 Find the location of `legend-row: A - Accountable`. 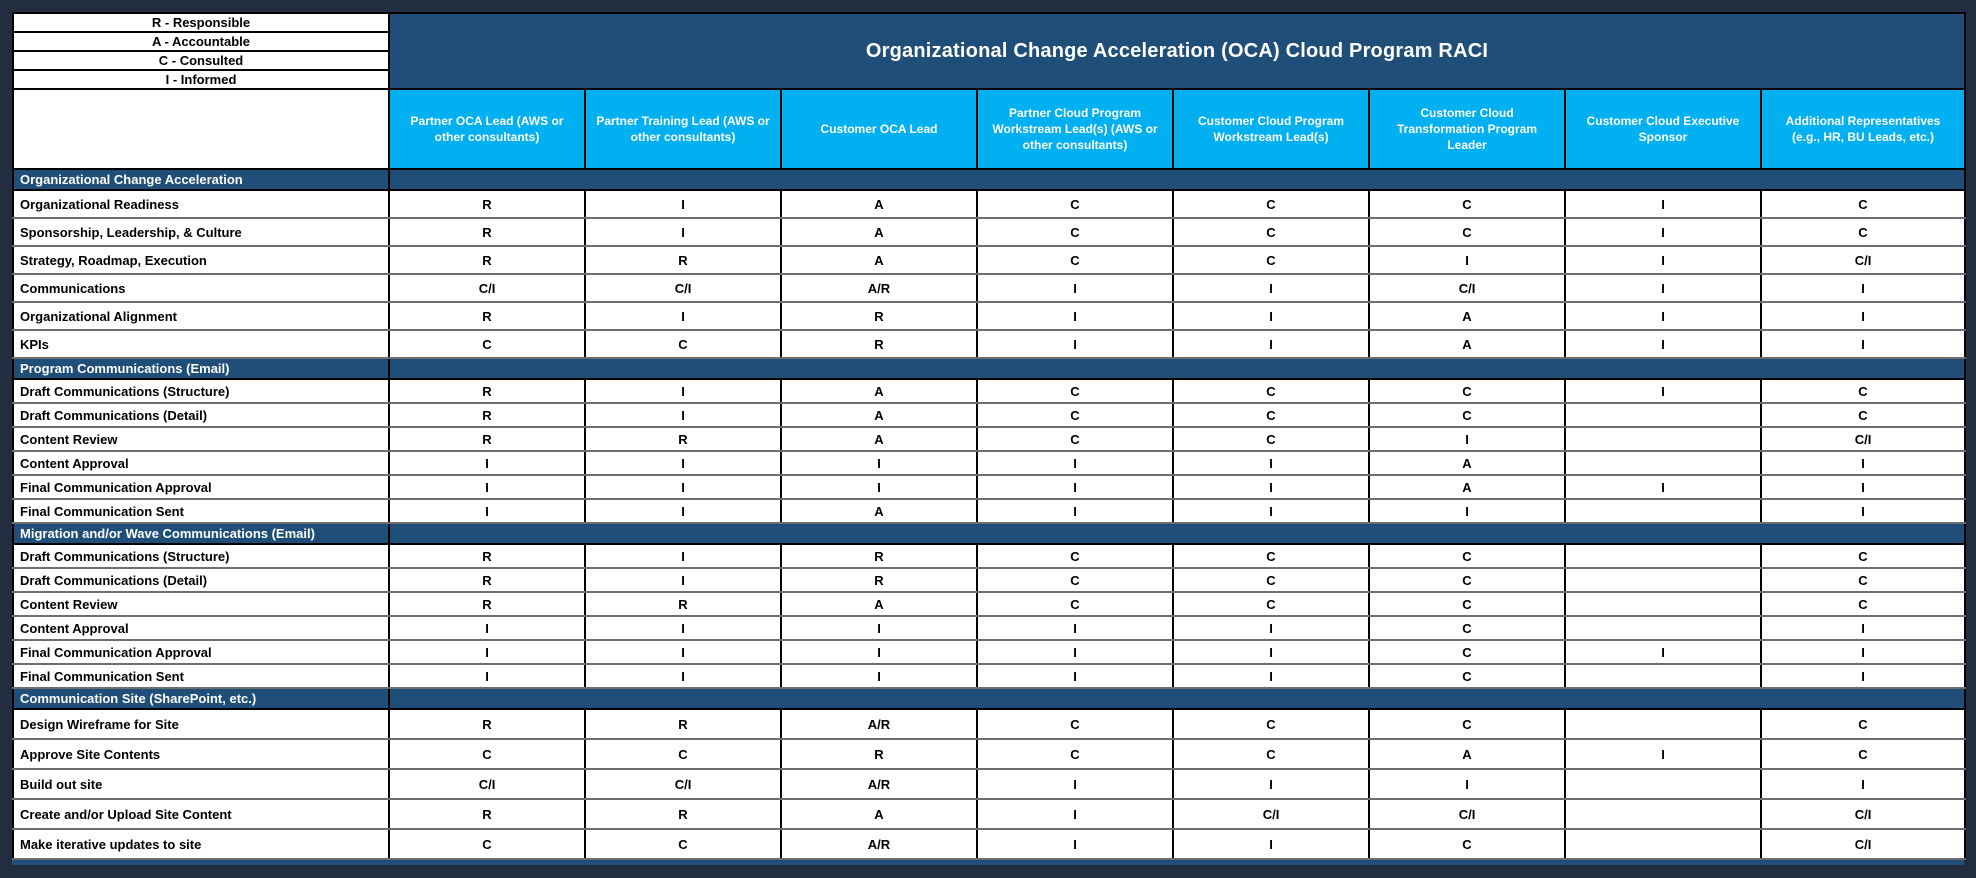

legend-row: A - Accountable is located at coordinates (988, 41).